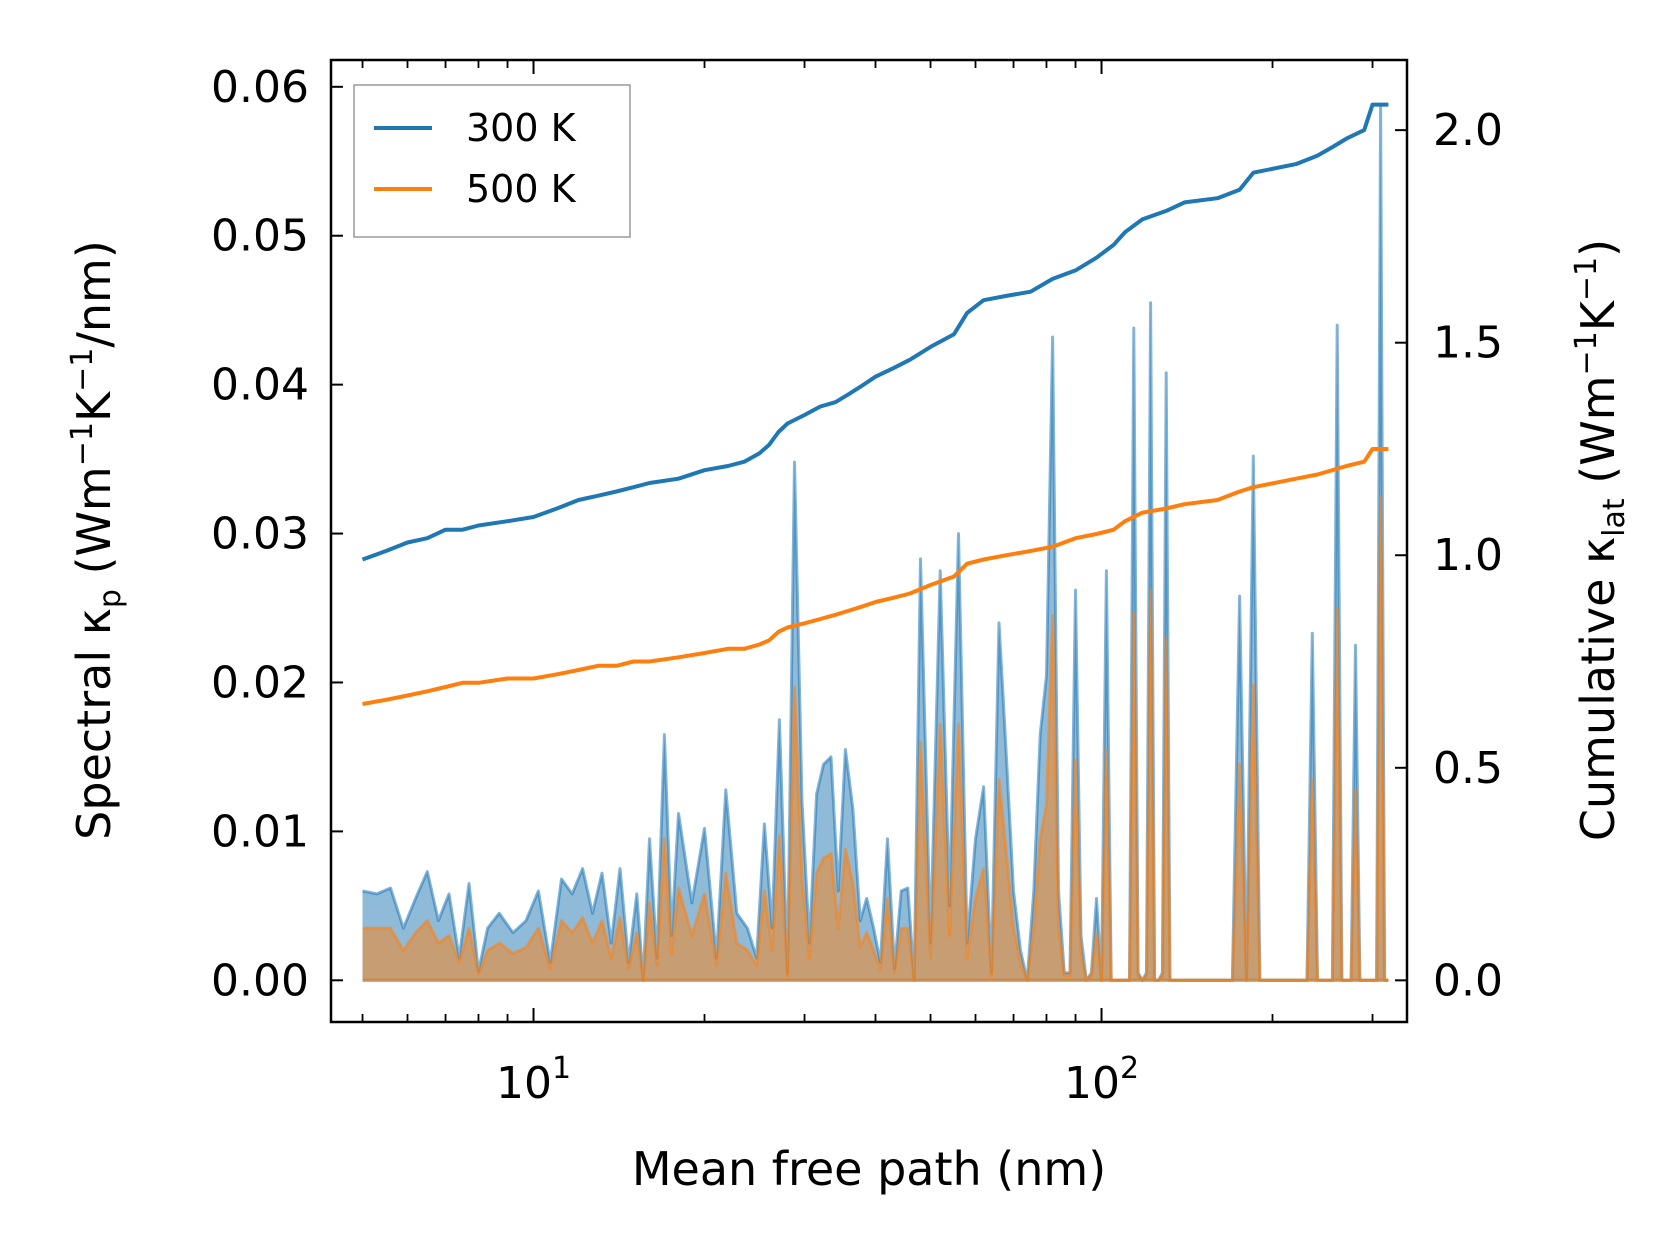  I want to click on legend-label-500k: 500 K, so click(521, 189).